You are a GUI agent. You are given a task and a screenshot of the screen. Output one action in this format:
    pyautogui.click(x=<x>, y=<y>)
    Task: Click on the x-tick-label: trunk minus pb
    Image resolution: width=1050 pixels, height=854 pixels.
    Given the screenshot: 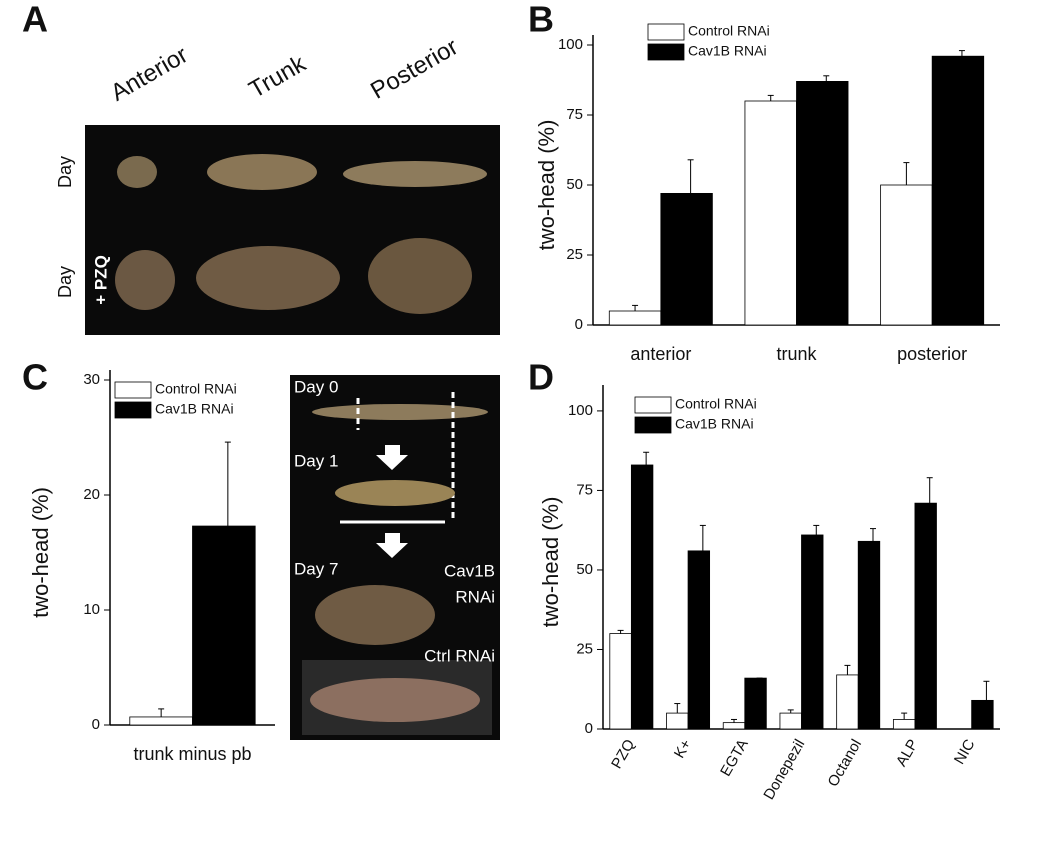 What is the action you would take?
    pyautogui.click(x=192, y=754)
    